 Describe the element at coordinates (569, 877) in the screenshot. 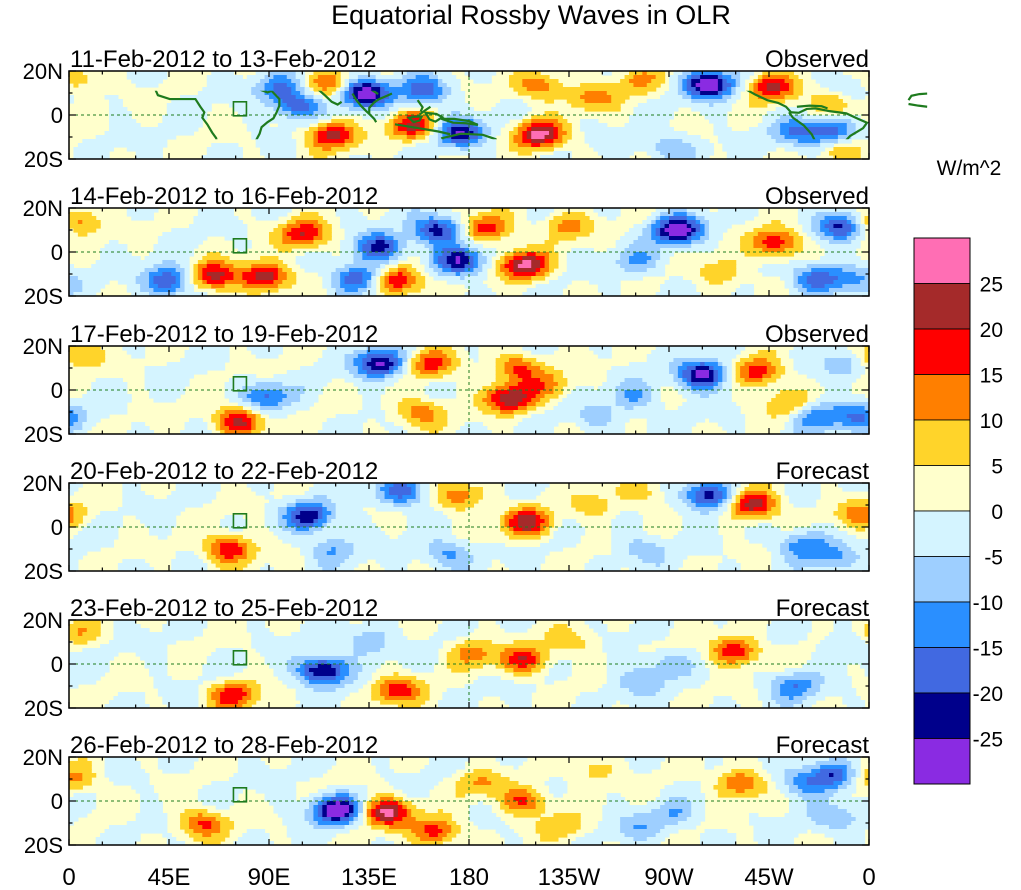

I see `x-tick-label: 135W` at that location.